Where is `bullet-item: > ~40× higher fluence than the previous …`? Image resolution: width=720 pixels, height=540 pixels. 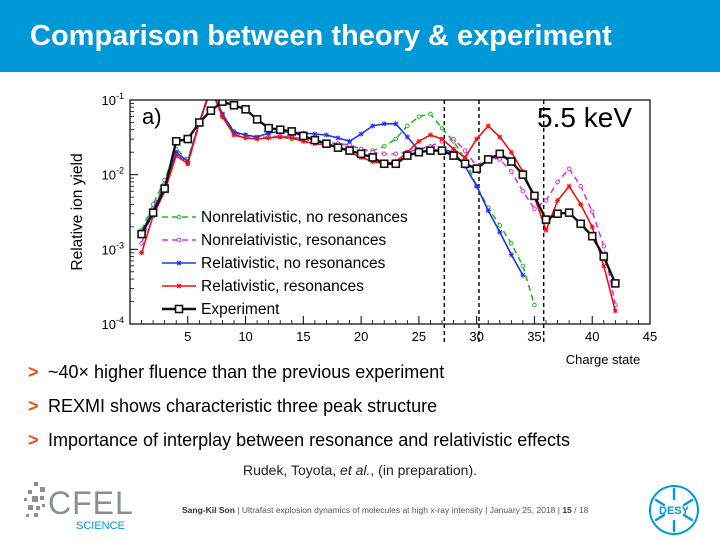 bullet-item: > ~40× higher fluence than the previous … is located at coordinates (299, 379).